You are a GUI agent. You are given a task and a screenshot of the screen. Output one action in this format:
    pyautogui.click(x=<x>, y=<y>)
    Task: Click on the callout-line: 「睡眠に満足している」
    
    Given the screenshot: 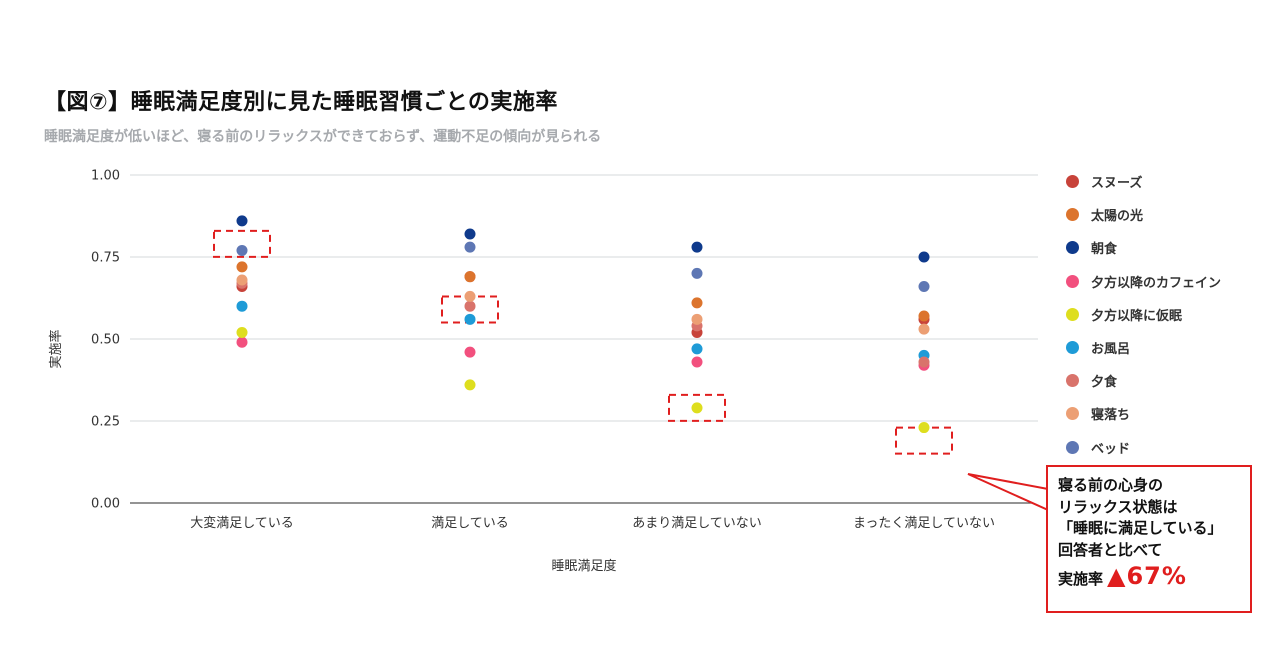 What is the action you would take?
    pyautogui.click(x=1140, y=528)
    